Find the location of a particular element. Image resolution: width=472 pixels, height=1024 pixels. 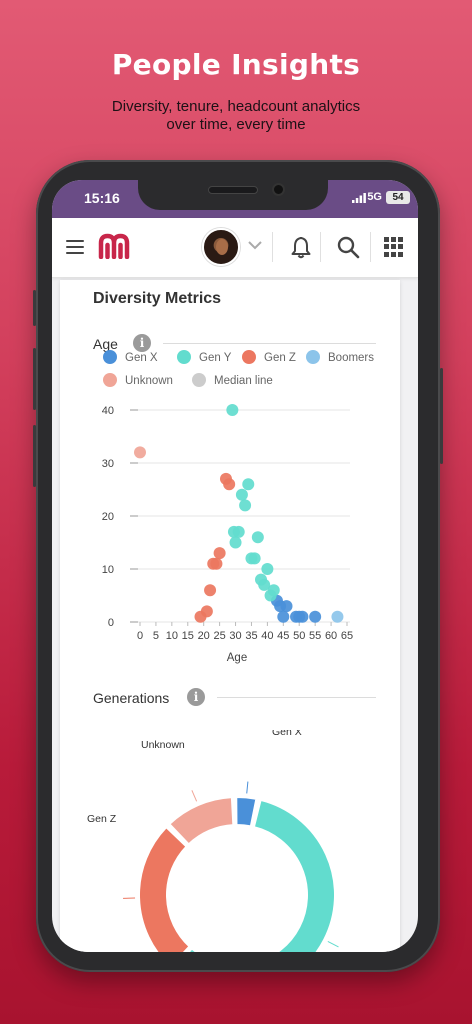

bell-icon is located at coordinates (301, 247).